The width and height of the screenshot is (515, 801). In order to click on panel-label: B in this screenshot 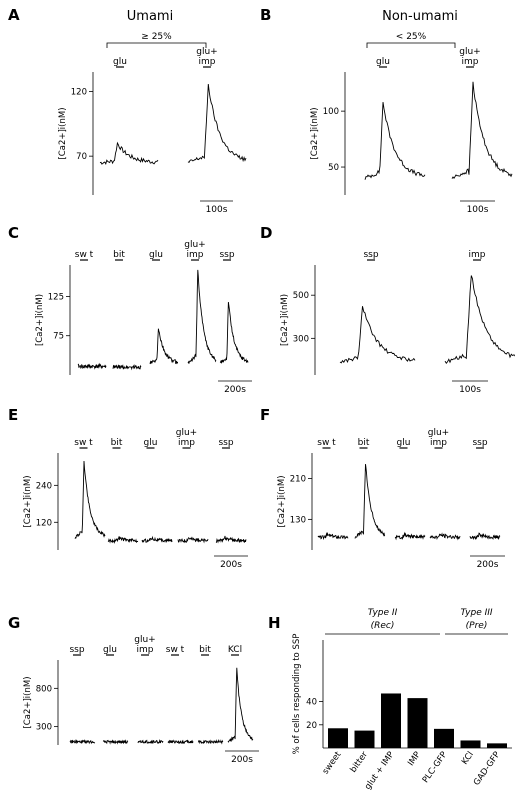, I will do `click(265, 15)`.